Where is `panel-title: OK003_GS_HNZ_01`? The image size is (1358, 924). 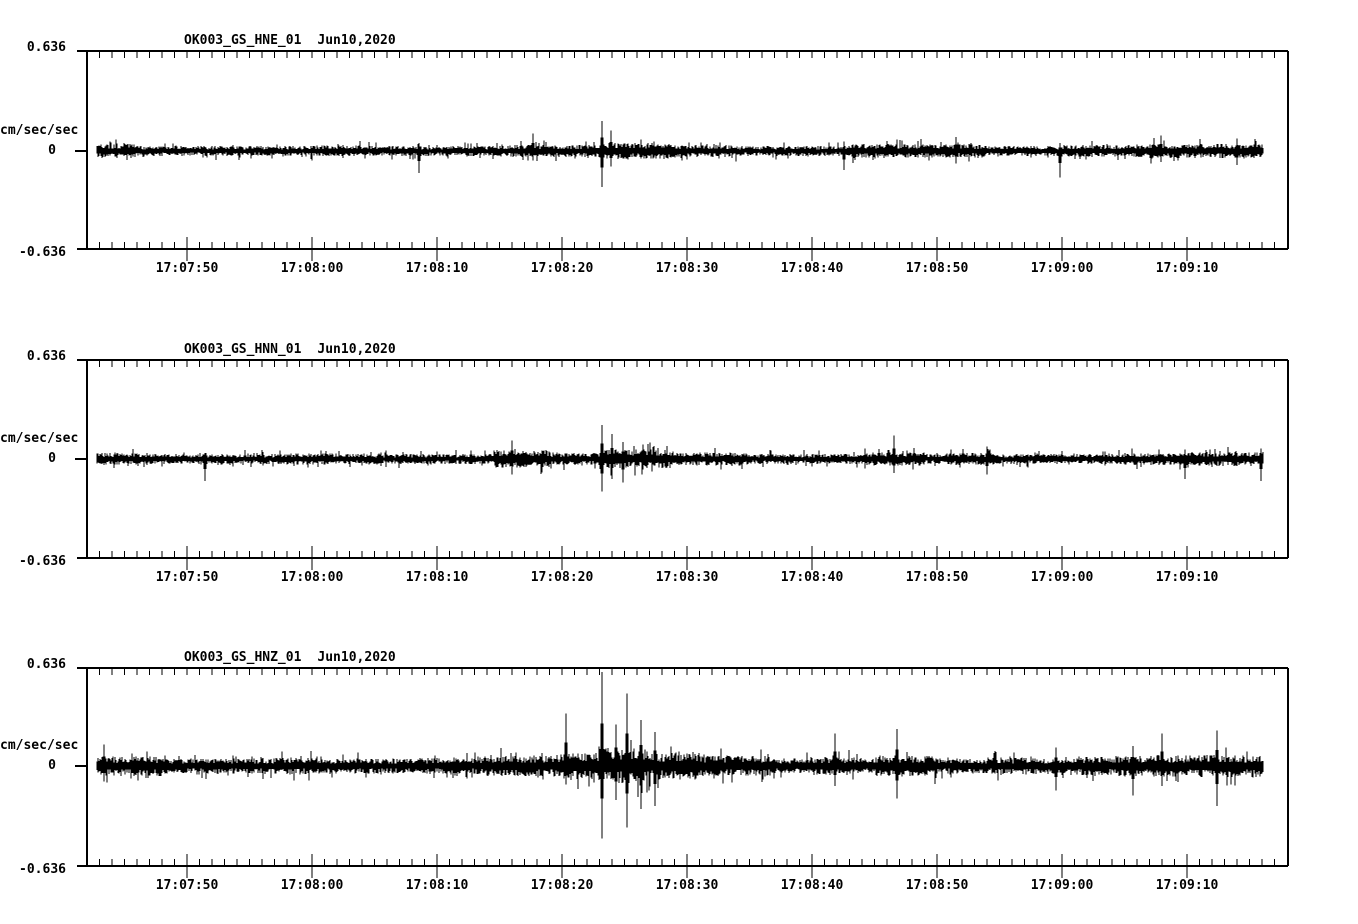 panel-title: OK003_GS_HNZ_01 is located at coordinates (243, 657).